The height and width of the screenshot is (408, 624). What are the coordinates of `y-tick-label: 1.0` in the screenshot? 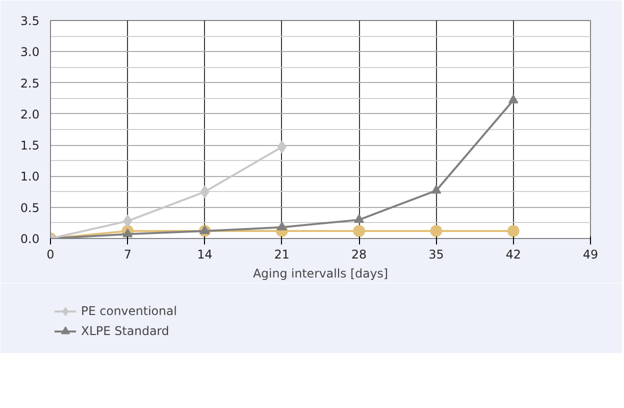 It's located at (30, 177).